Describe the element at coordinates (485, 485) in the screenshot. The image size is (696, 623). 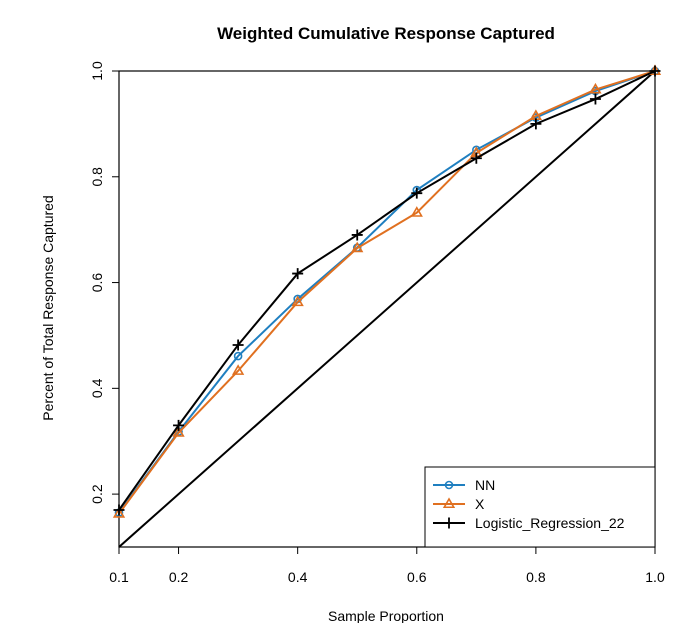
I see `legend-label-nn: NN` at that location.